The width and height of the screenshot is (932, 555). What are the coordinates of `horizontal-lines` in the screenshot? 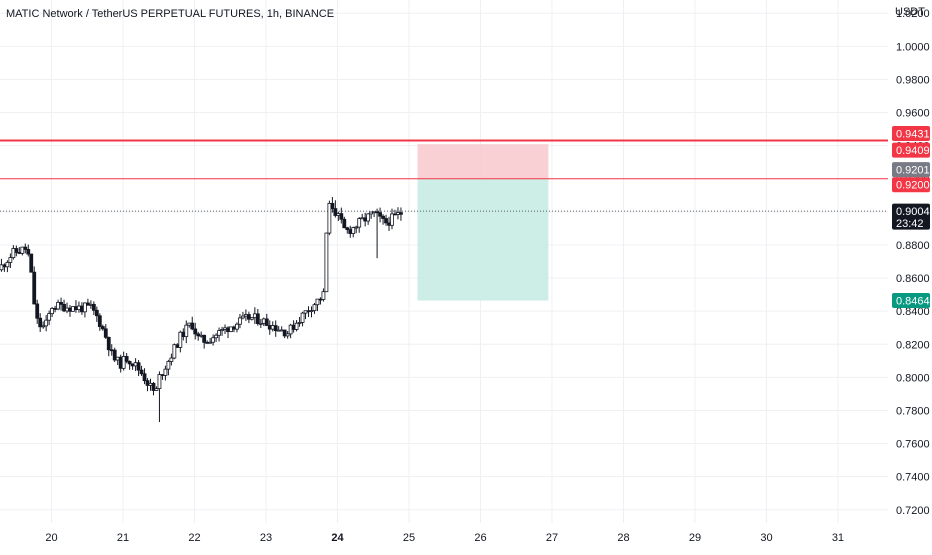 It's located at (444, 175).